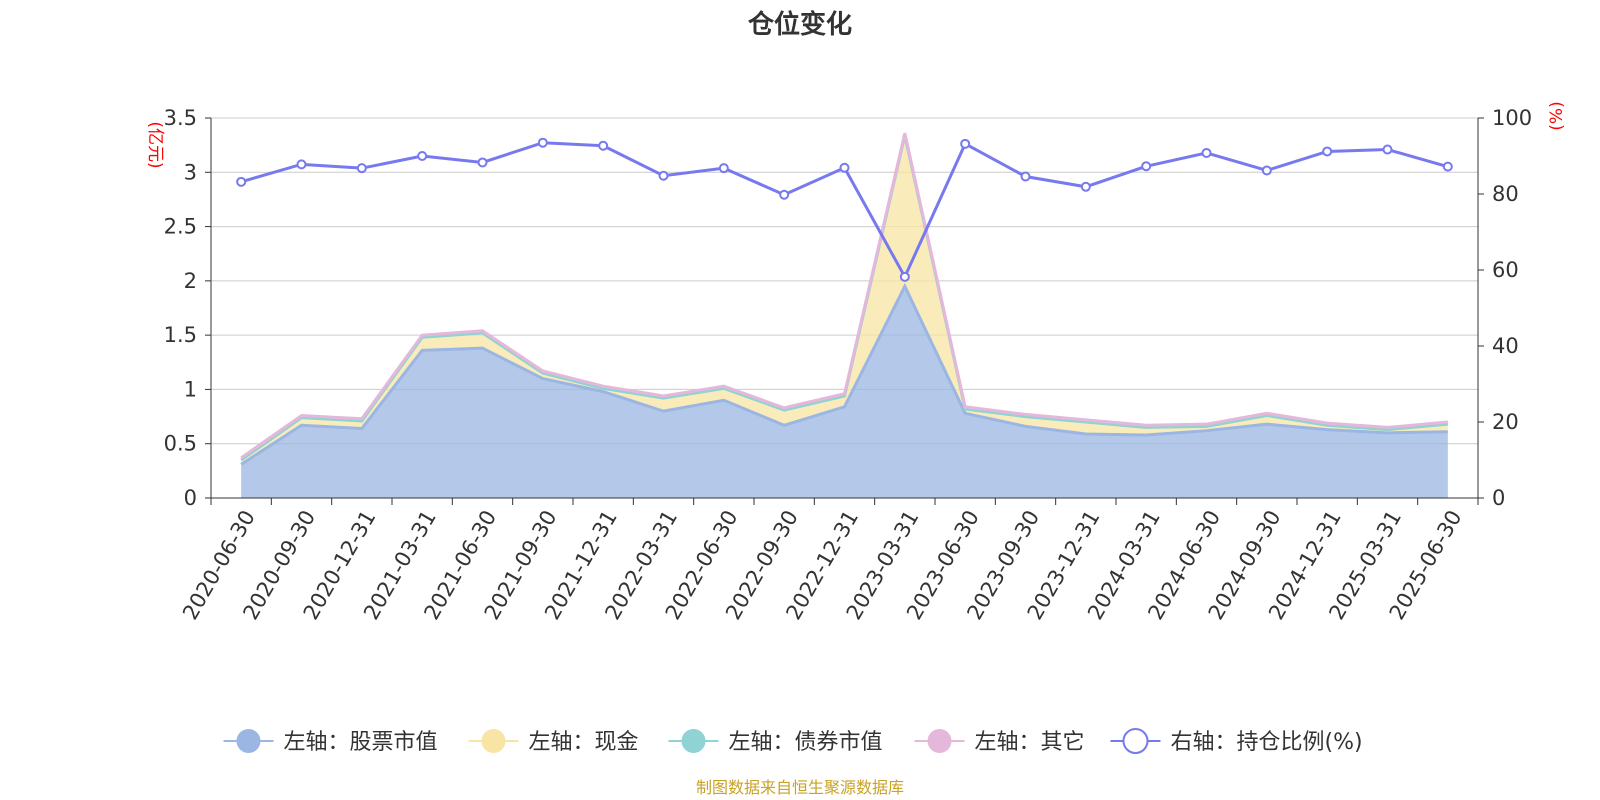 Image resolution: width=1600 pixels, height=800 pixels. Describe the element at coordinates (799, 24) in the screenshot. I see `chart-title: 仓位变化` at that location.